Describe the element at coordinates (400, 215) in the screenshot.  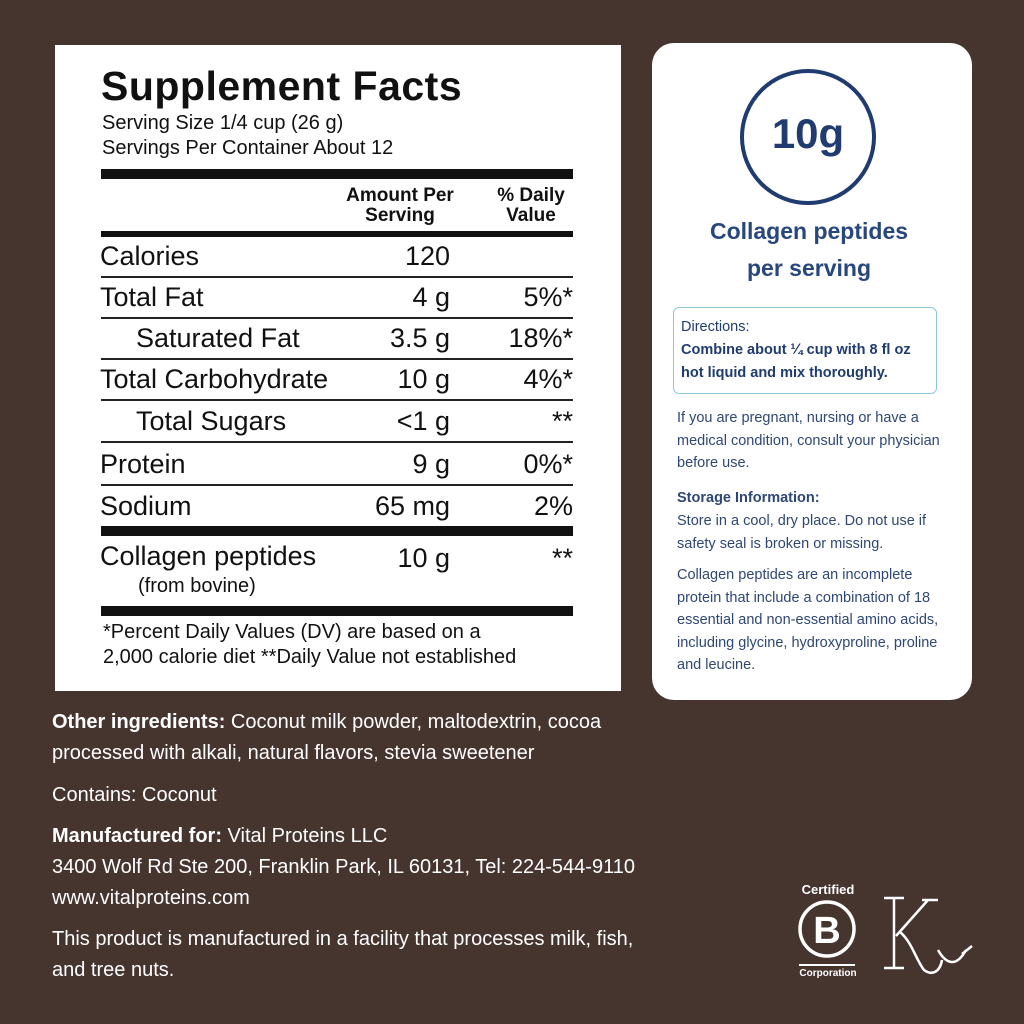
I see `header-amount: Serving` at that location.